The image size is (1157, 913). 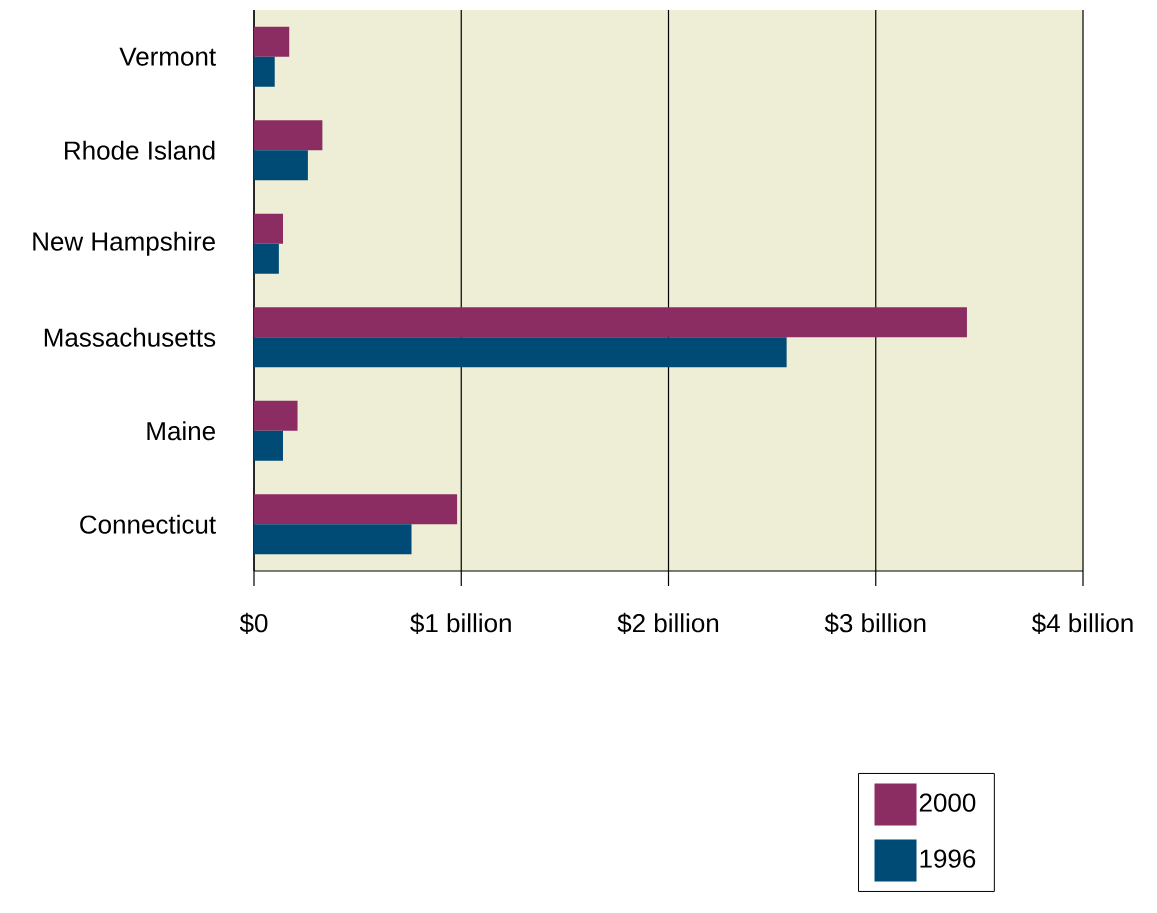 I want to click on y-tick-label: Rhode Island, so click(x=140, y=150).